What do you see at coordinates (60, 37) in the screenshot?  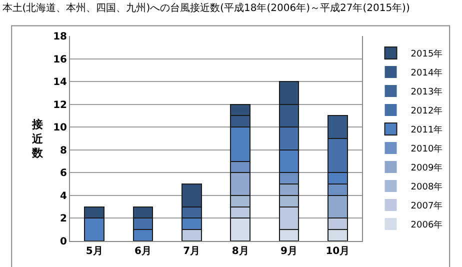 I see `y-tick-label: 18` at bounding box center [60, 37].